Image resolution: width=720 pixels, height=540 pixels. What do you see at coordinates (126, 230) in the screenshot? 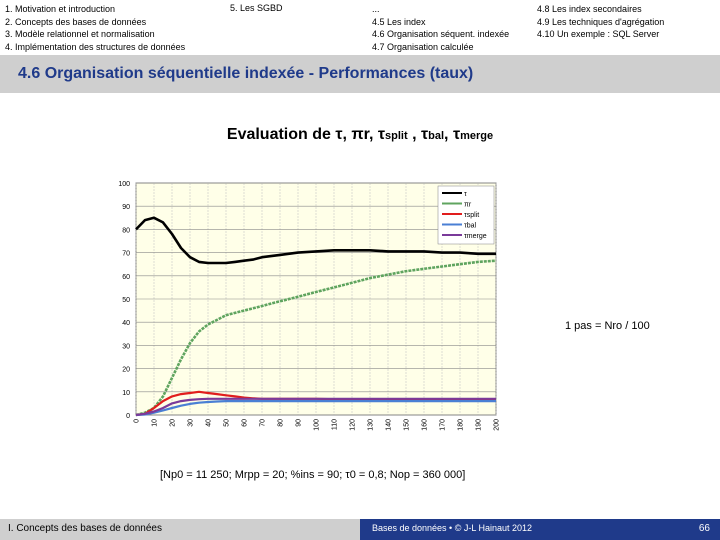
I see `y-tick-label: 80` at bounding box center [126, 230].